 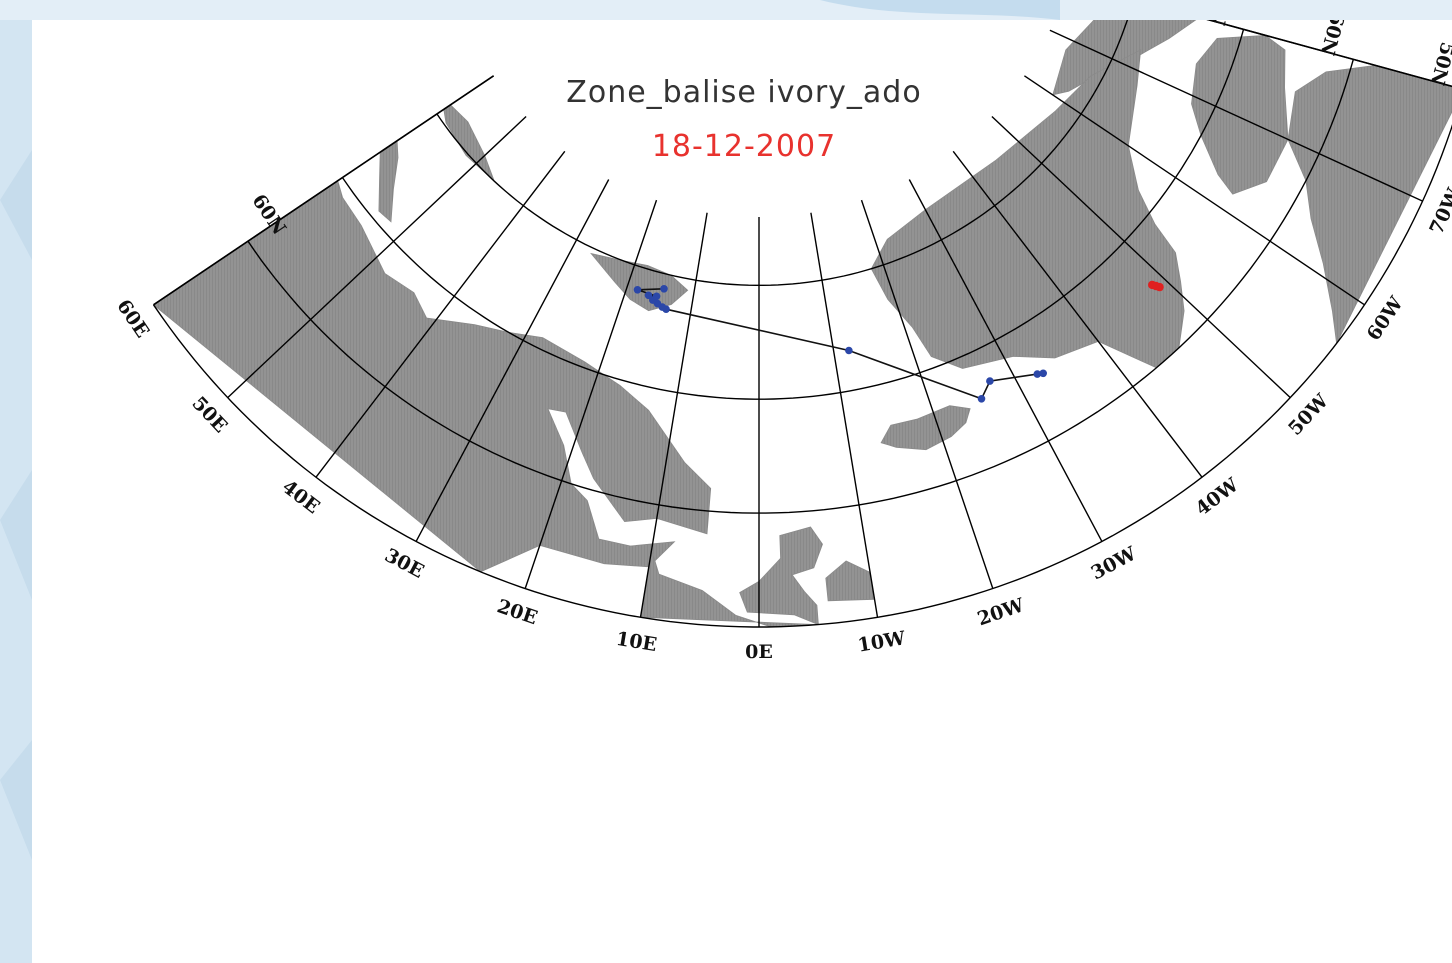 I want to click on longitude-label: 20E, so click(x=517, y=612).